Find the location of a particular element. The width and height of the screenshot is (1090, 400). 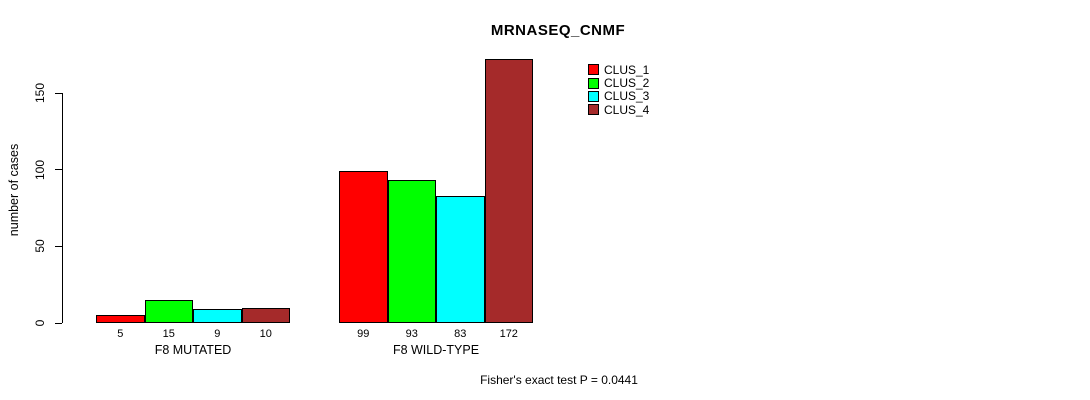

bar-value-label: 15 is located at coordinates (168, 334).